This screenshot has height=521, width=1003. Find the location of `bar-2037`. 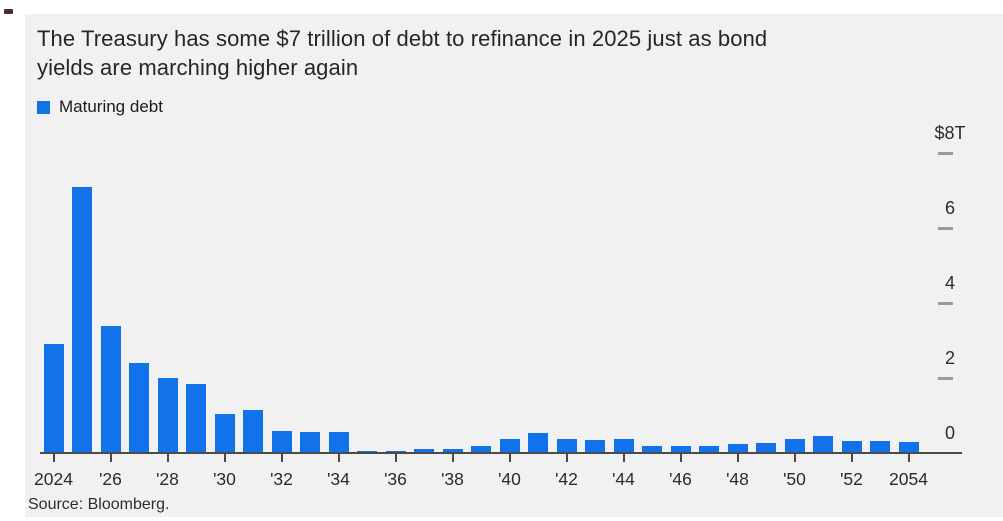

bar-2037 is located at coordinates (424, 450).